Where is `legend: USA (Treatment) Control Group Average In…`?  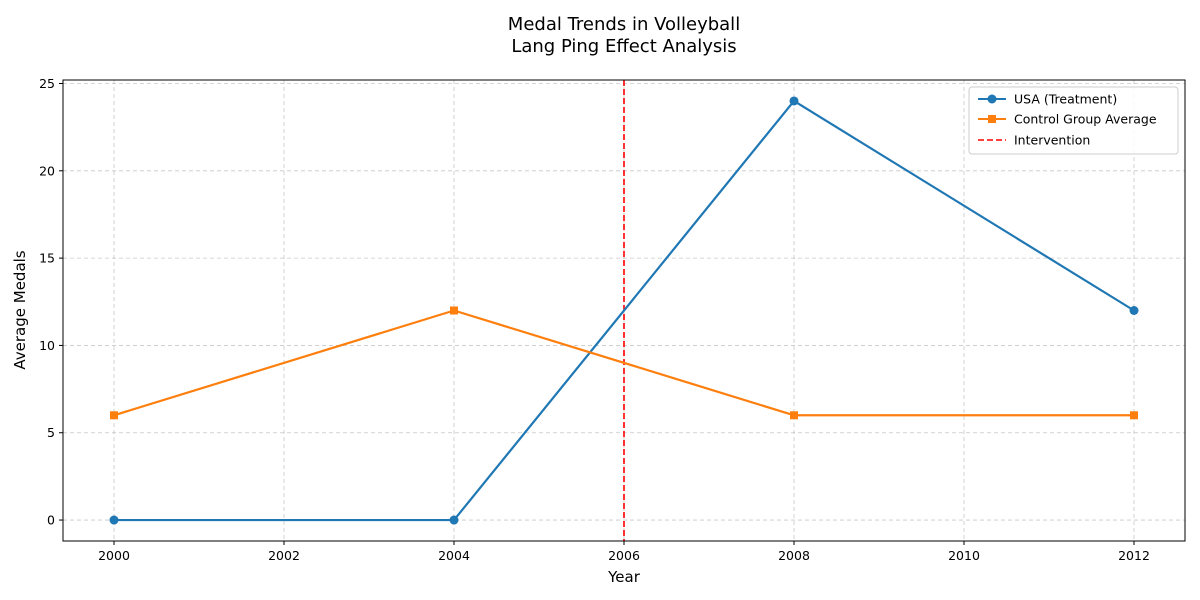
legend: USA (Treatment) Control Group Average In… is located at coordinates (1073, 120).